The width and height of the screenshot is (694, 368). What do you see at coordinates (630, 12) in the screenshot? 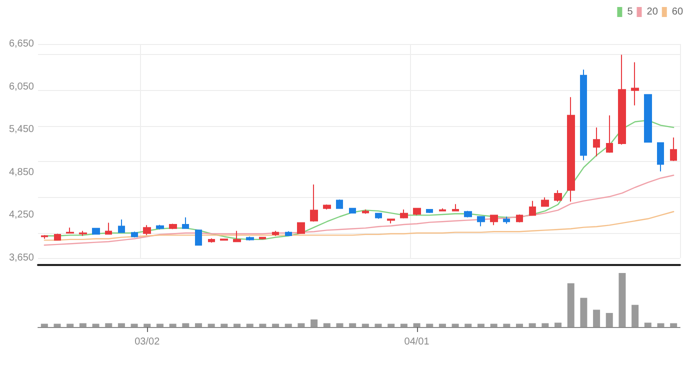
I see `legend-label: 5` at bounding box center [630, 12].